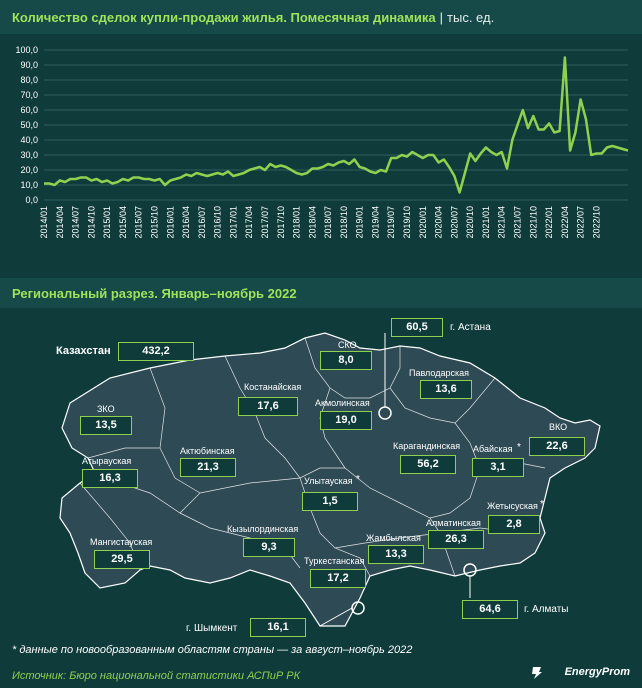 The width and height of the screenshot is (642, 688). Describe the element at coordinates (202, 222) in the screenshot. I see `x-tick-label: 2016/07` at that location.